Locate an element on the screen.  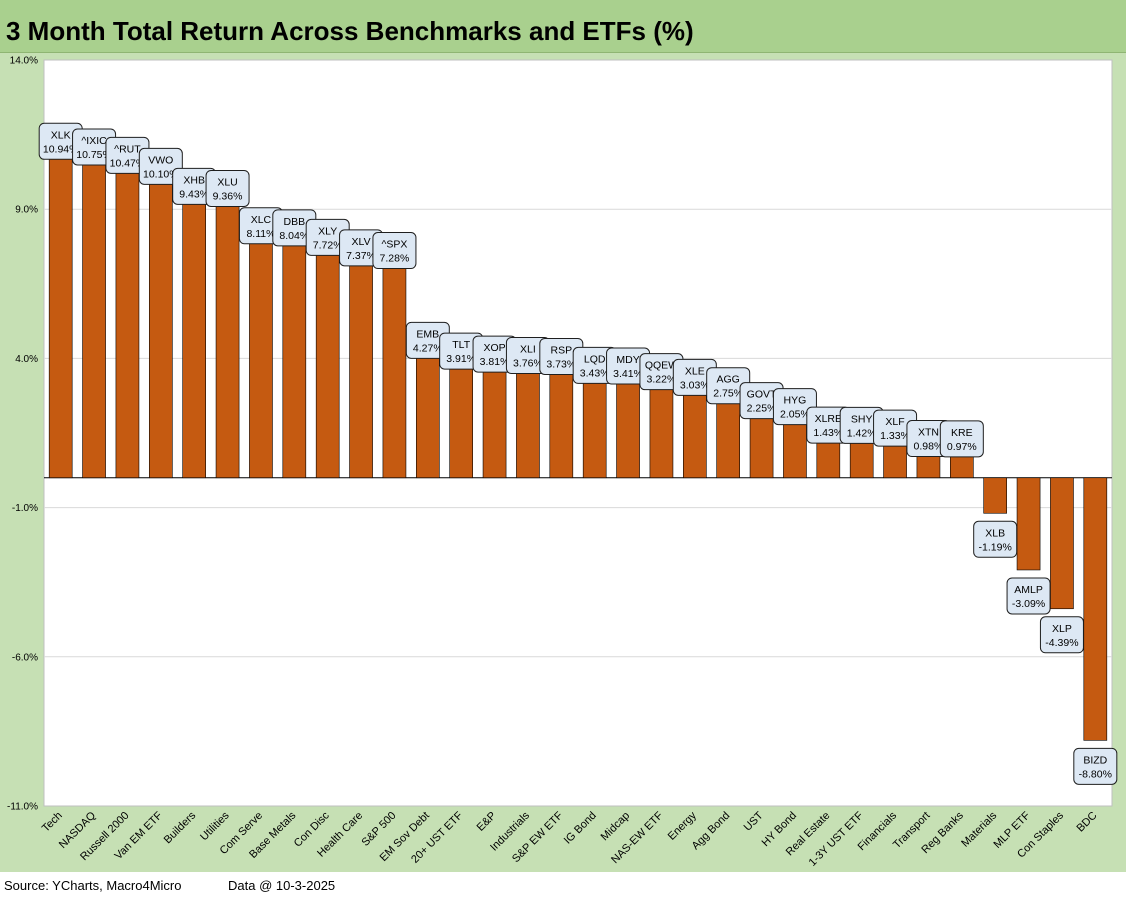
data-label-ticker: SHY is located at coordinates (862, 419).